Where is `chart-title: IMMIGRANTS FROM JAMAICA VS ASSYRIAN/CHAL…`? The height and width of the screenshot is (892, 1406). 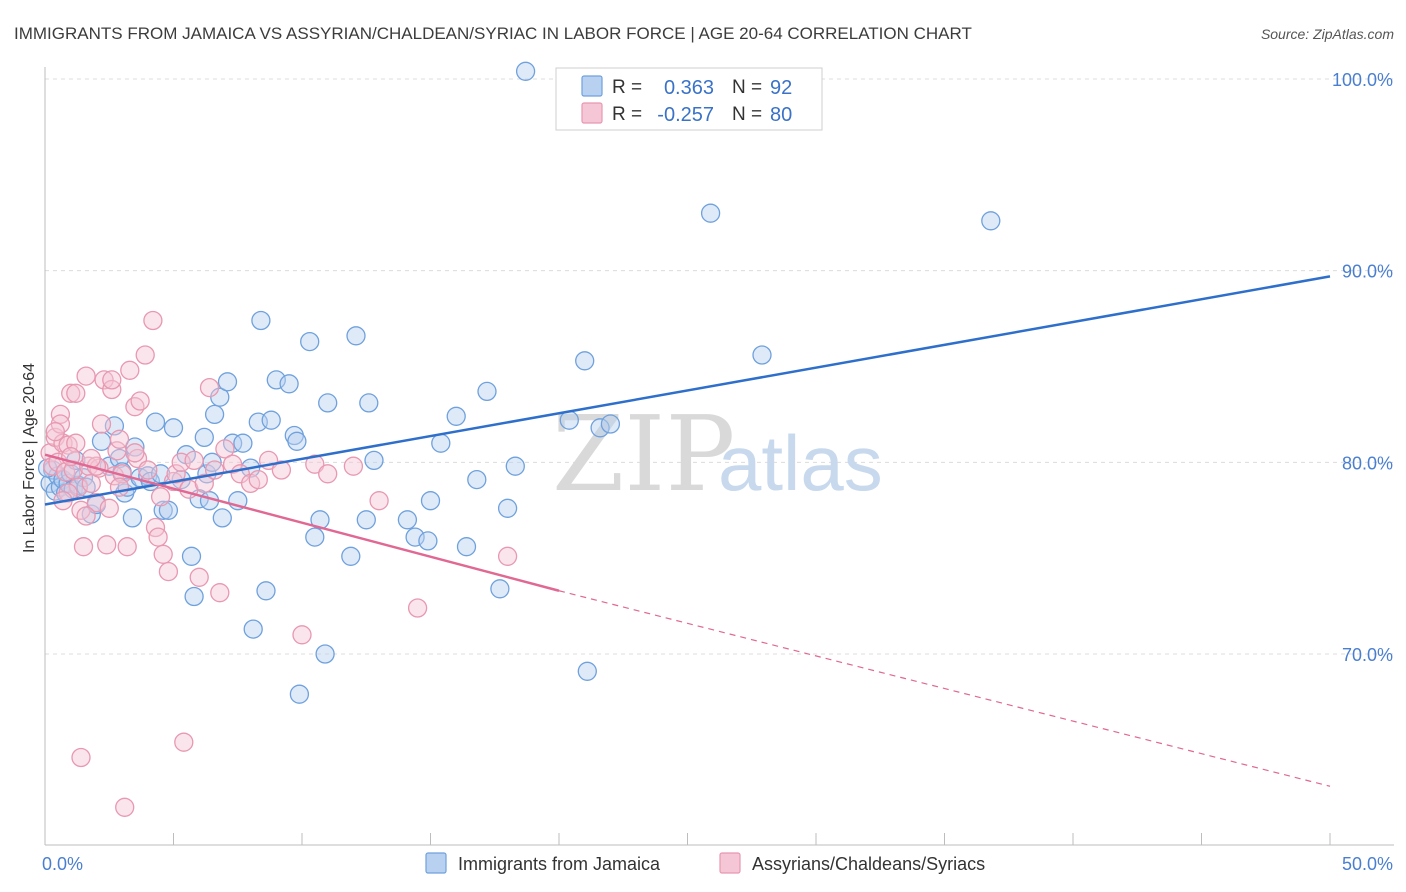 chart-title: IMMIGRANTS FROM JAMAICA VS ASSYRIAN/CHAL… is located at coordinates (493, 33).